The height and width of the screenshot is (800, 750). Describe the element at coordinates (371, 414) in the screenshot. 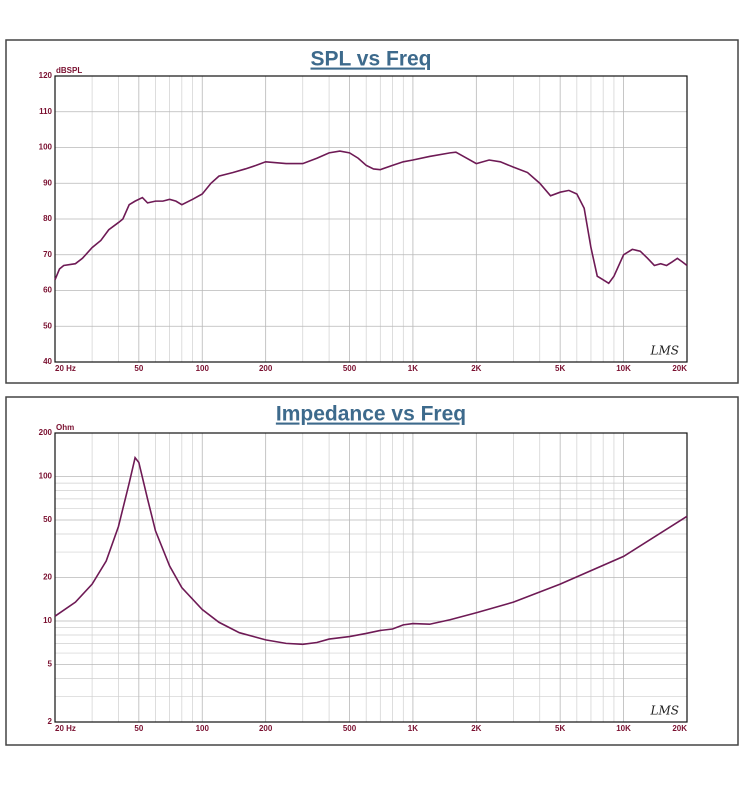

I see `chart-title: Impedance vs Freq` at that location.